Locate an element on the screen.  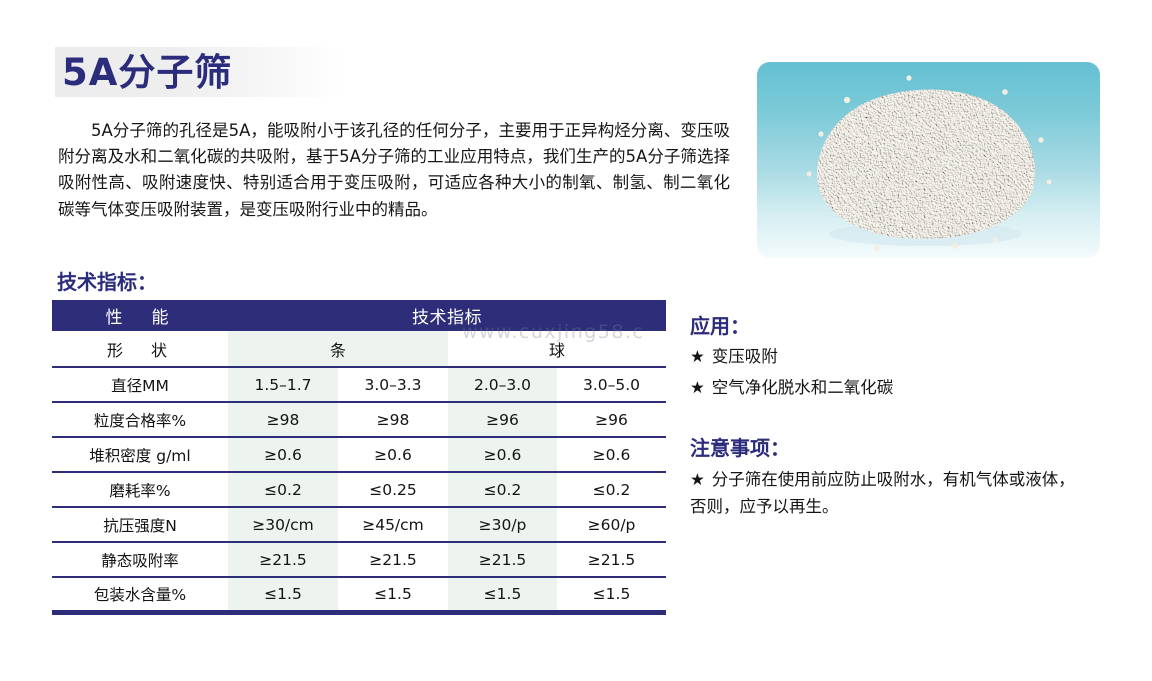
table-row: 包装水含量% ≤1.5 ≤1.5 ≤1.5 ≤1.5 is located at coordinates (359, 596).